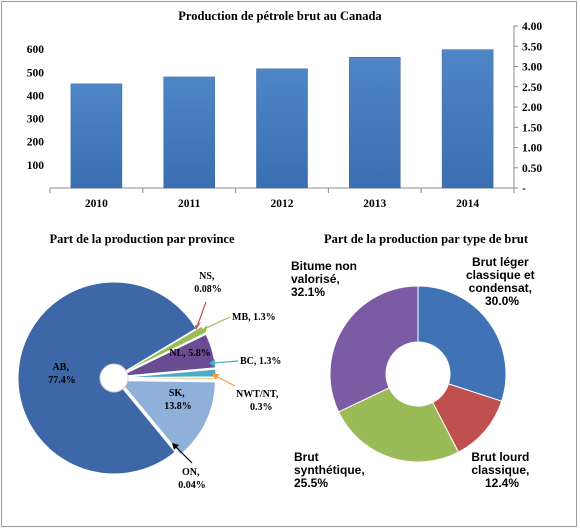 The width and height of the screenshot is (580, 529). What do you see at coordinates (192, 479) in the screenshot?
I see `label-on: ON, 0.04%` at bounding box center [192, 479].